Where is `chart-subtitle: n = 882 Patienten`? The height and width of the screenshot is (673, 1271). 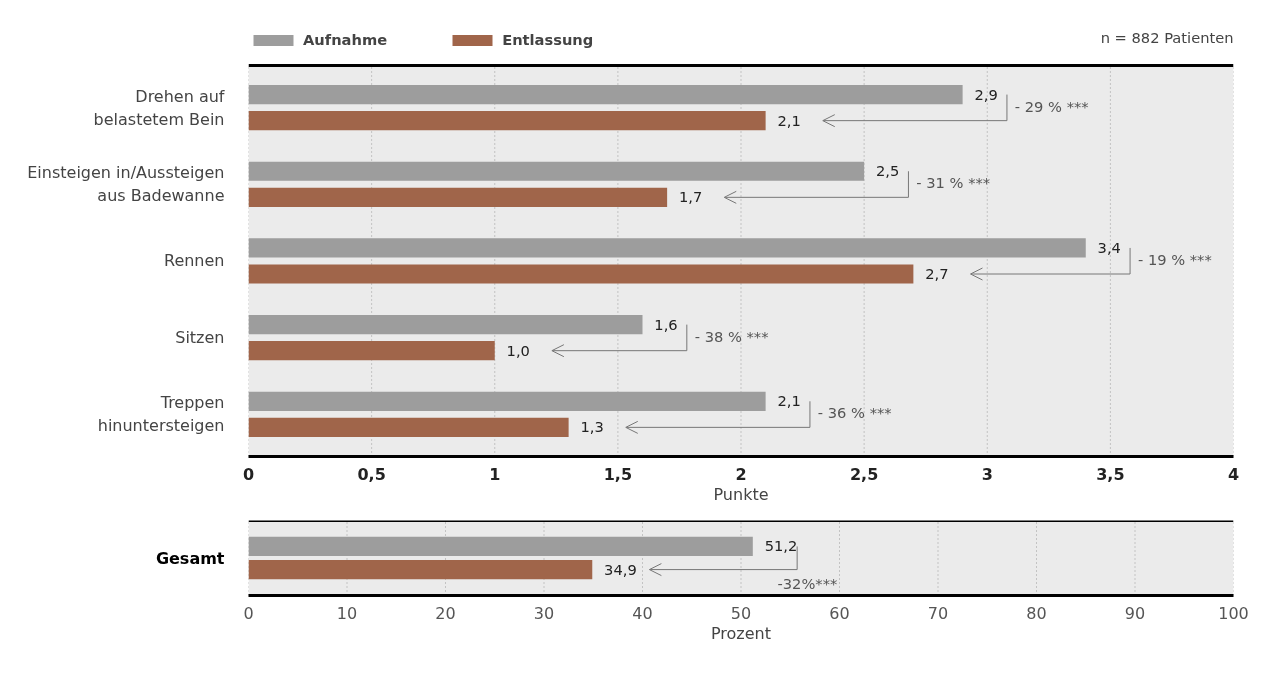 chart-subtitle: n = 882 Patienten is located at coordinates (1167, 37).